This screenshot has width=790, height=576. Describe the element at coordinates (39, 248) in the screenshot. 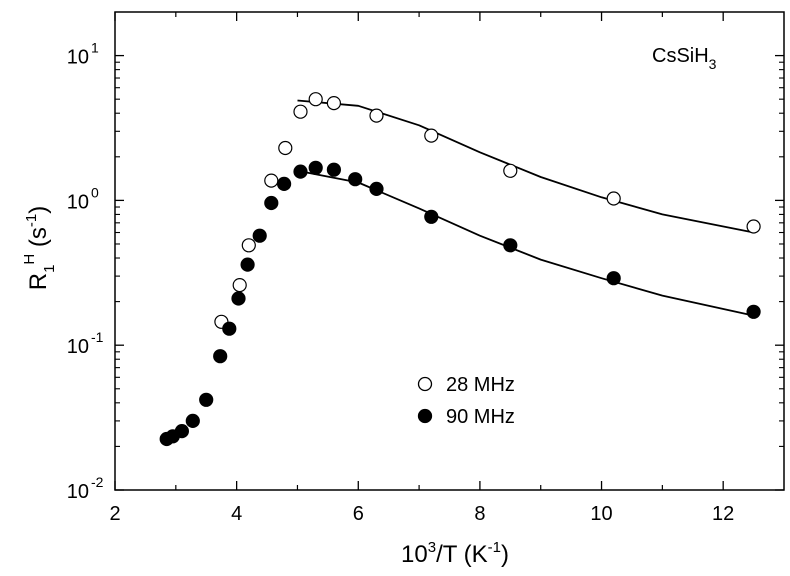

I see `y-axis-label: R1H (s-1)` at that location.